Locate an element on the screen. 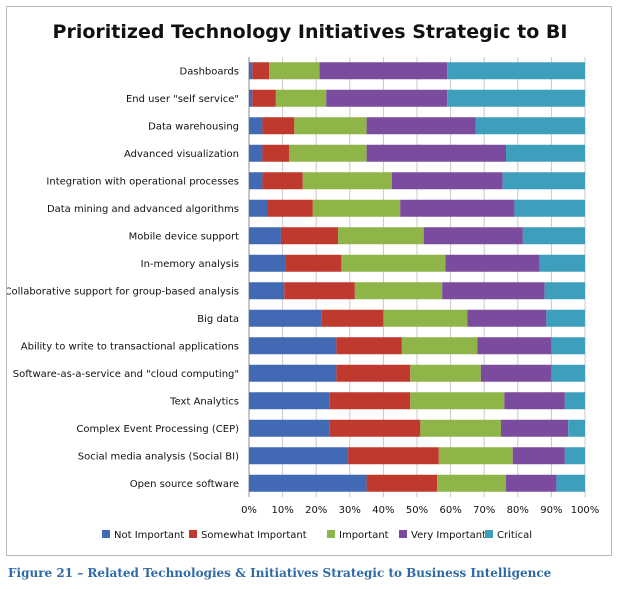  x-tick-label: 60% is located at coordinates (450, 510).